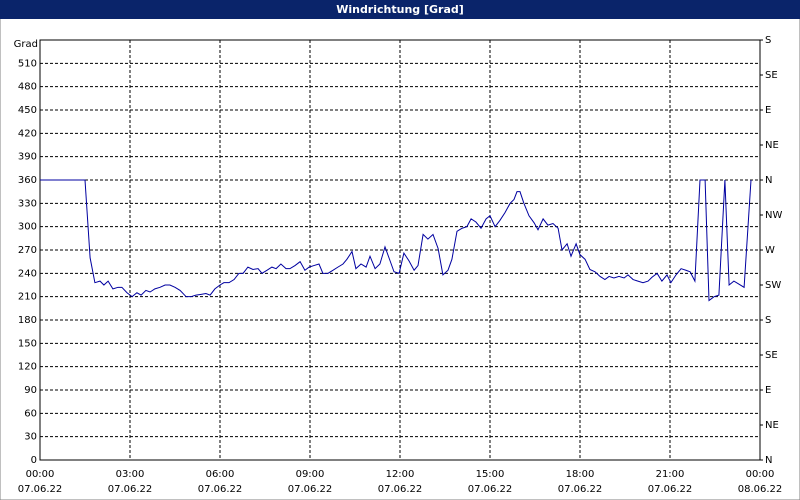 The width and height of the screenshot is (800, 500). Describe the element at coordinates (27, 343) in the screenshot. I see `y-tick-label: 150` at that location.